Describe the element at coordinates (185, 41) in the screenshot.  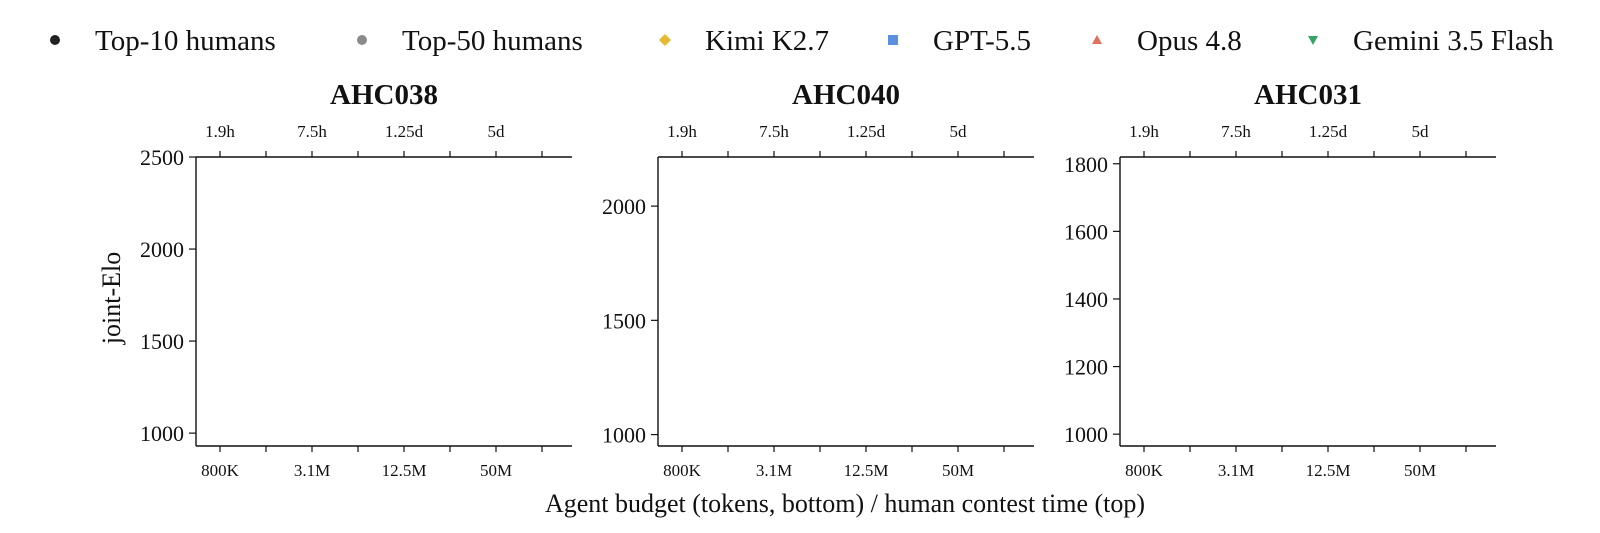
I see `legend-label-0: Top-10 humans` at that location.